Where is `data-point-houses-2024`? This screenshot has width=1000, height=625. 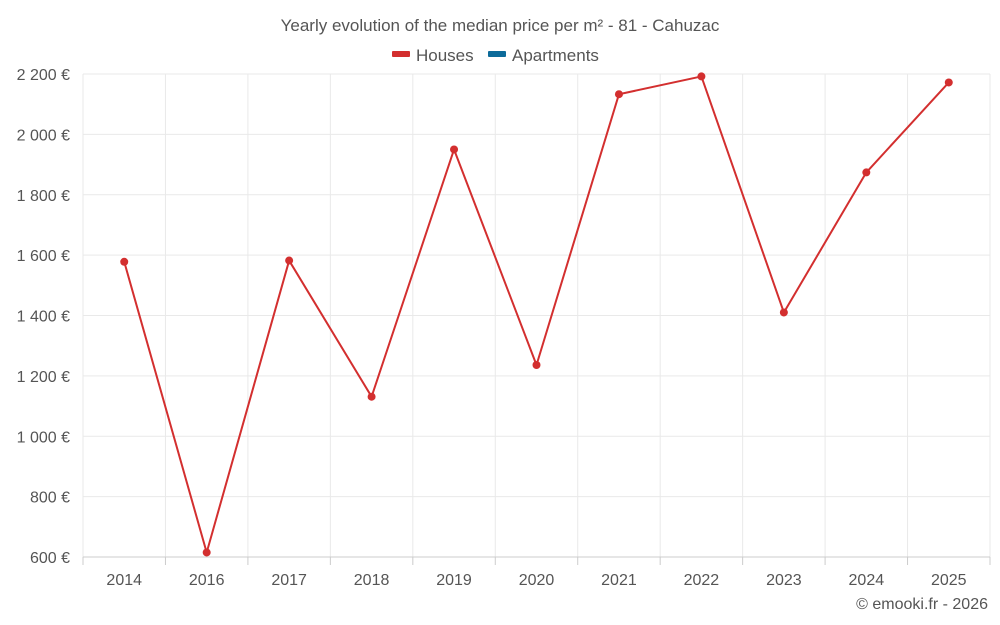 data-point-houses-2024 is located at coordinates (866, 172).